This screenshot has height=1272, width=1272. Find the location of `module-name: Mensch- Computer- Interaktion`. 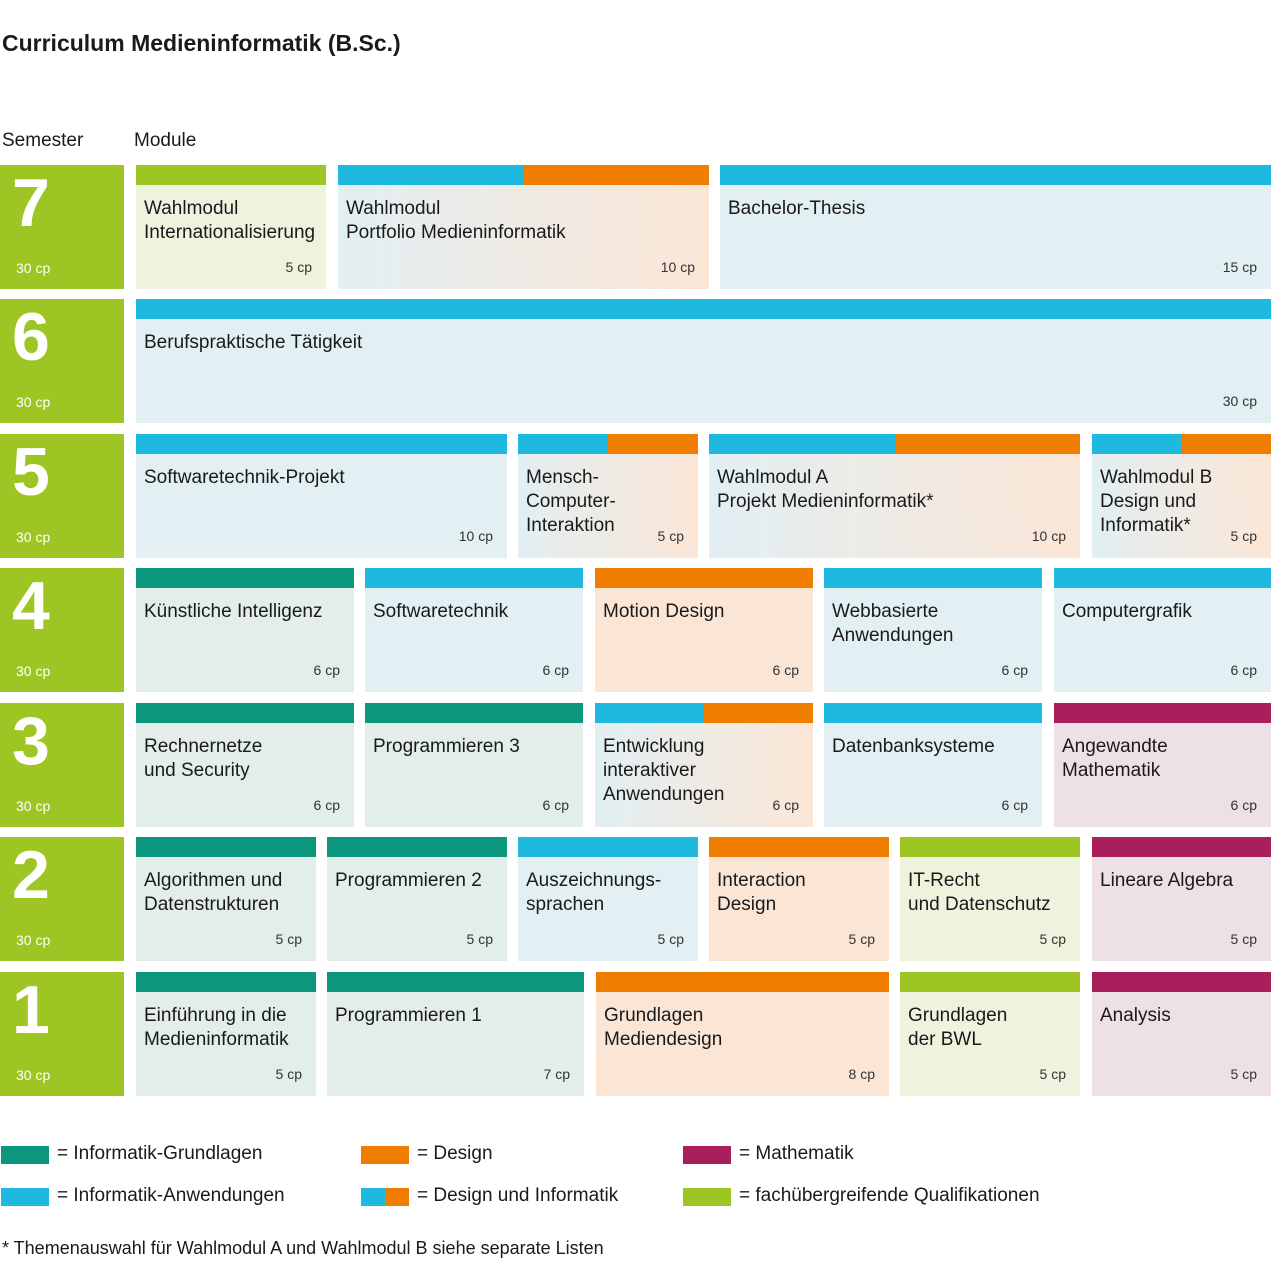

module-name: Mensch- Computer- Interaktion is located at coordinates (571, 501).